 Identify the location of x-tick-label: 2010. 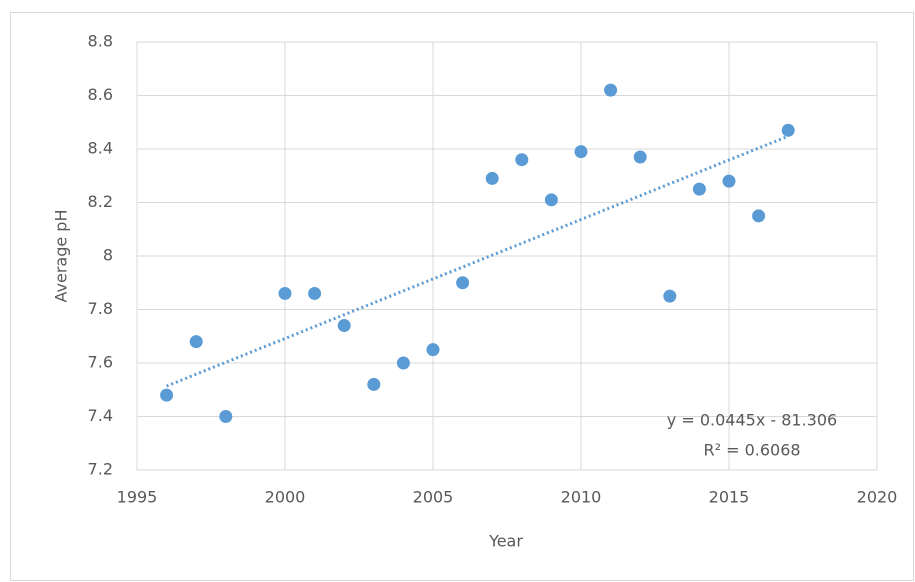
(581, 497).